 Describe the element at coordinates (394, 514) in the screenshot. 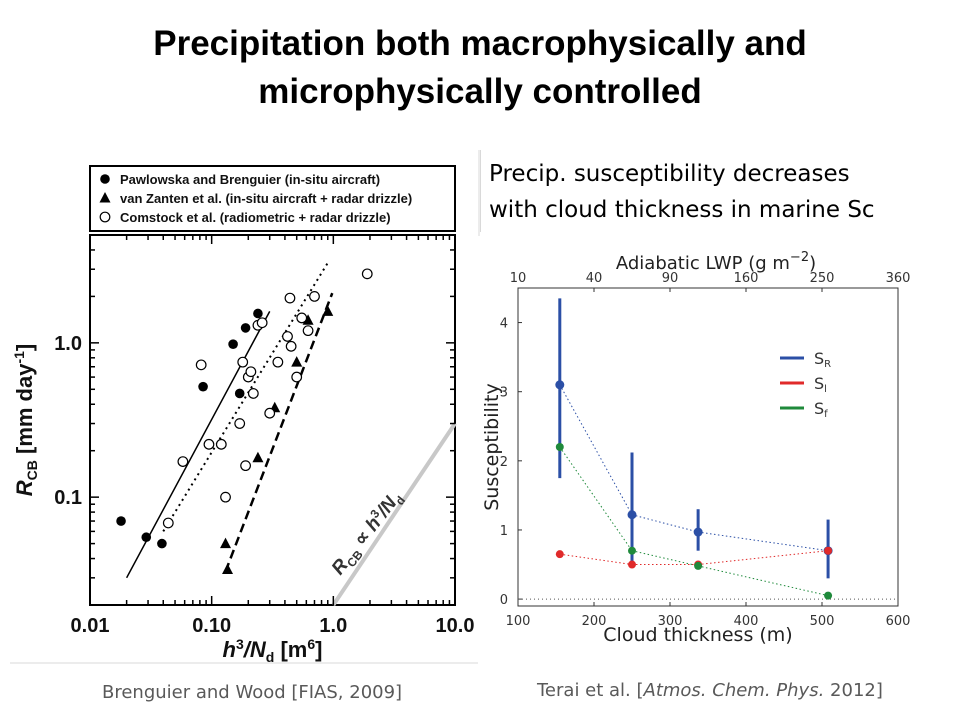

I see `left-reference-line` at that location.